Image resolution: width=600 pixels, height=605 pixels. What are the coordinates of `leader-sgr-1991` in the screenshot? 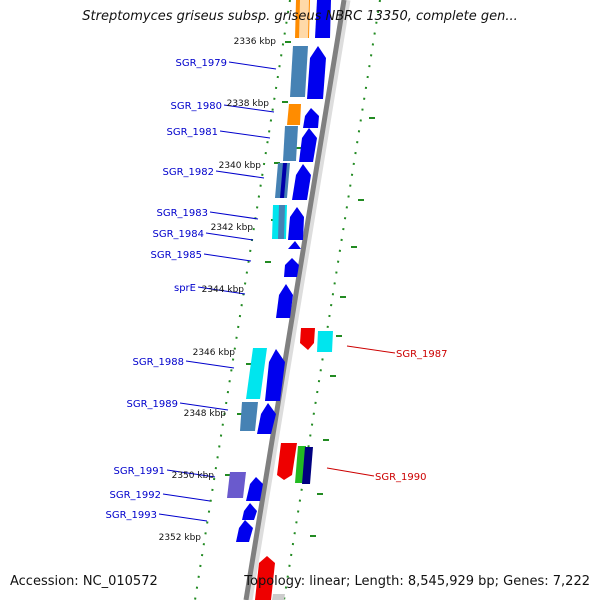 It's located at (191, 473).